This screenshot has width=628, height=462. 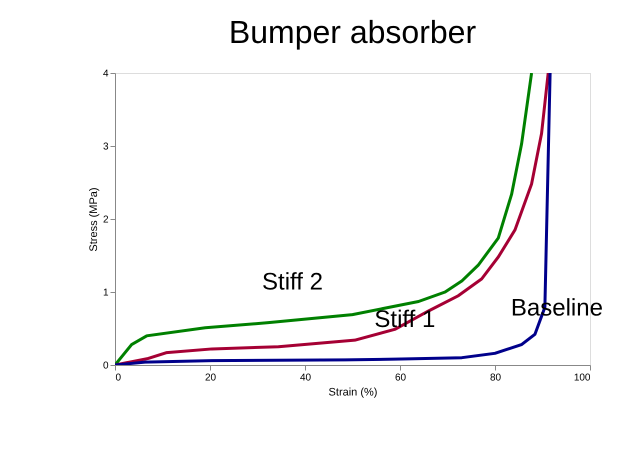 I want to click on x-tick-label: 80, so click(x=496, y=378).